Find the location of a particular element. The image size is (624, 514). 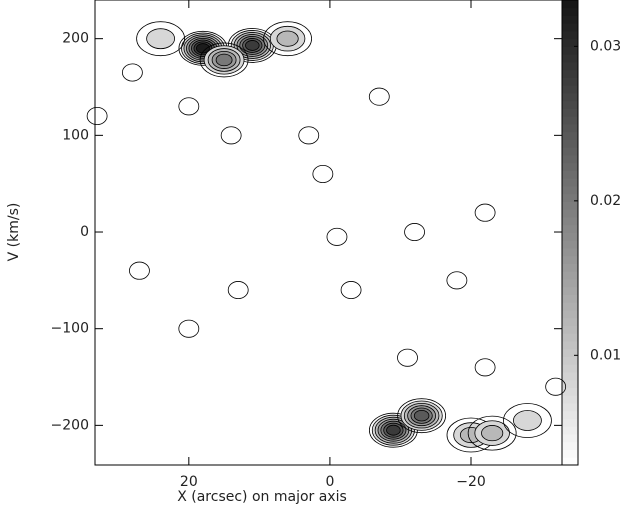

x-tick-label: 0 is located at coordinates (329, 482).